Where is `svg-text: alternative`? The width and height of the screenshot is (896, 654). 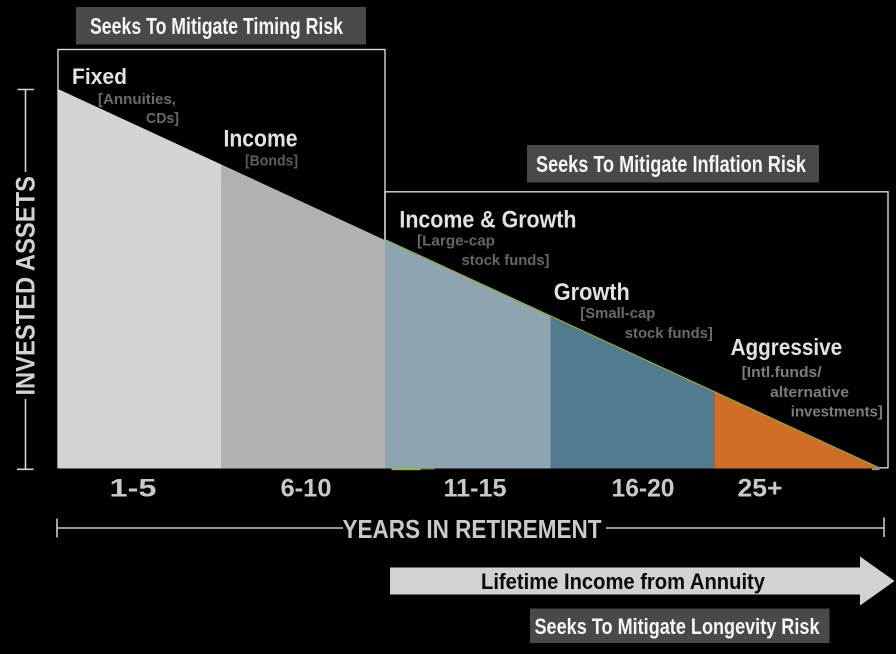 svg-text: alternative is located at coordinates (809, 392).